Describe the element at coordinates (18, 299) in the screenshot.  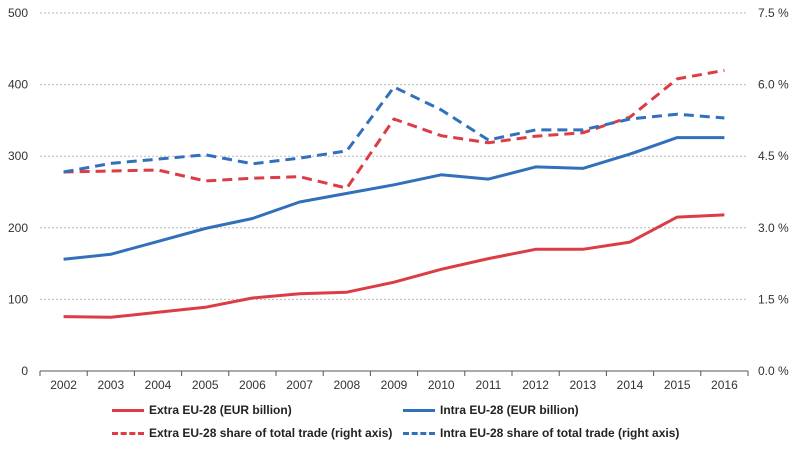
I see `left-tick-label: 100` at that location.